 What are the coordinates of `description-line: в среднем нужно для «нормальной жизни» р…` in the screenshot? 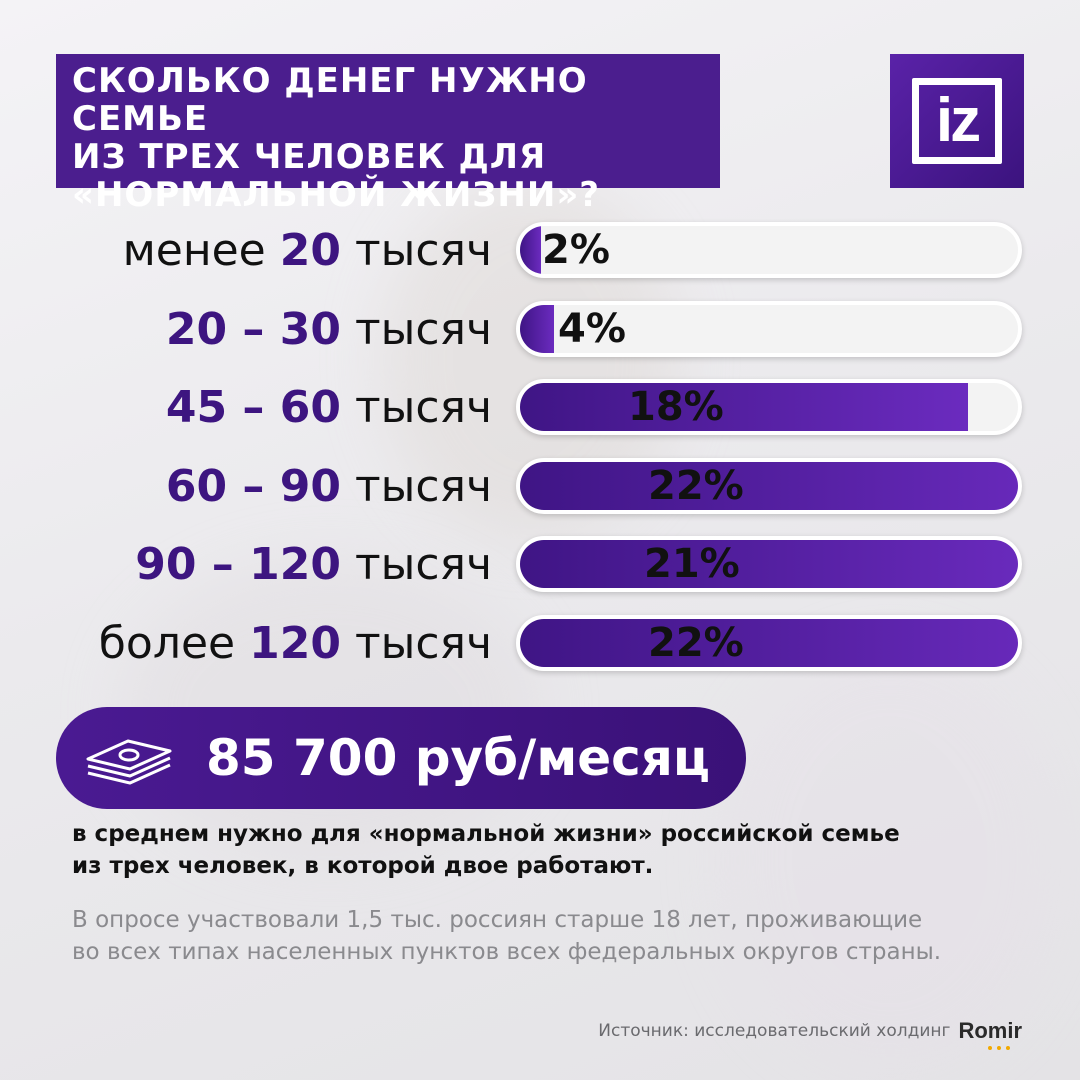 It's located at (486, 834).